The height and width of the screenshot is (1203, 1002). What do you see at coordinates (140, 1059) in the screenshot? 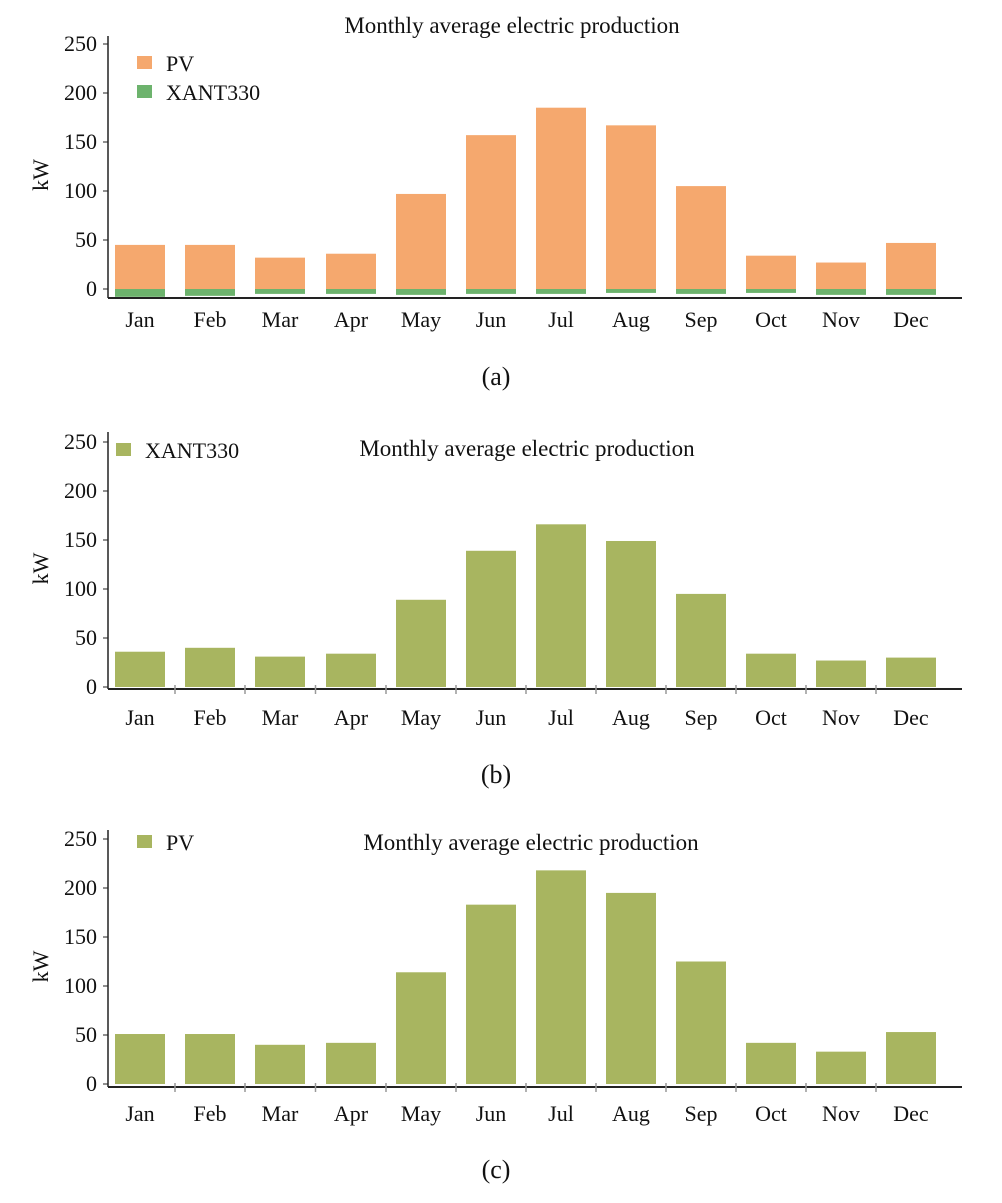
I see `bar-pv-jan` at bounding box center [140, 1059].